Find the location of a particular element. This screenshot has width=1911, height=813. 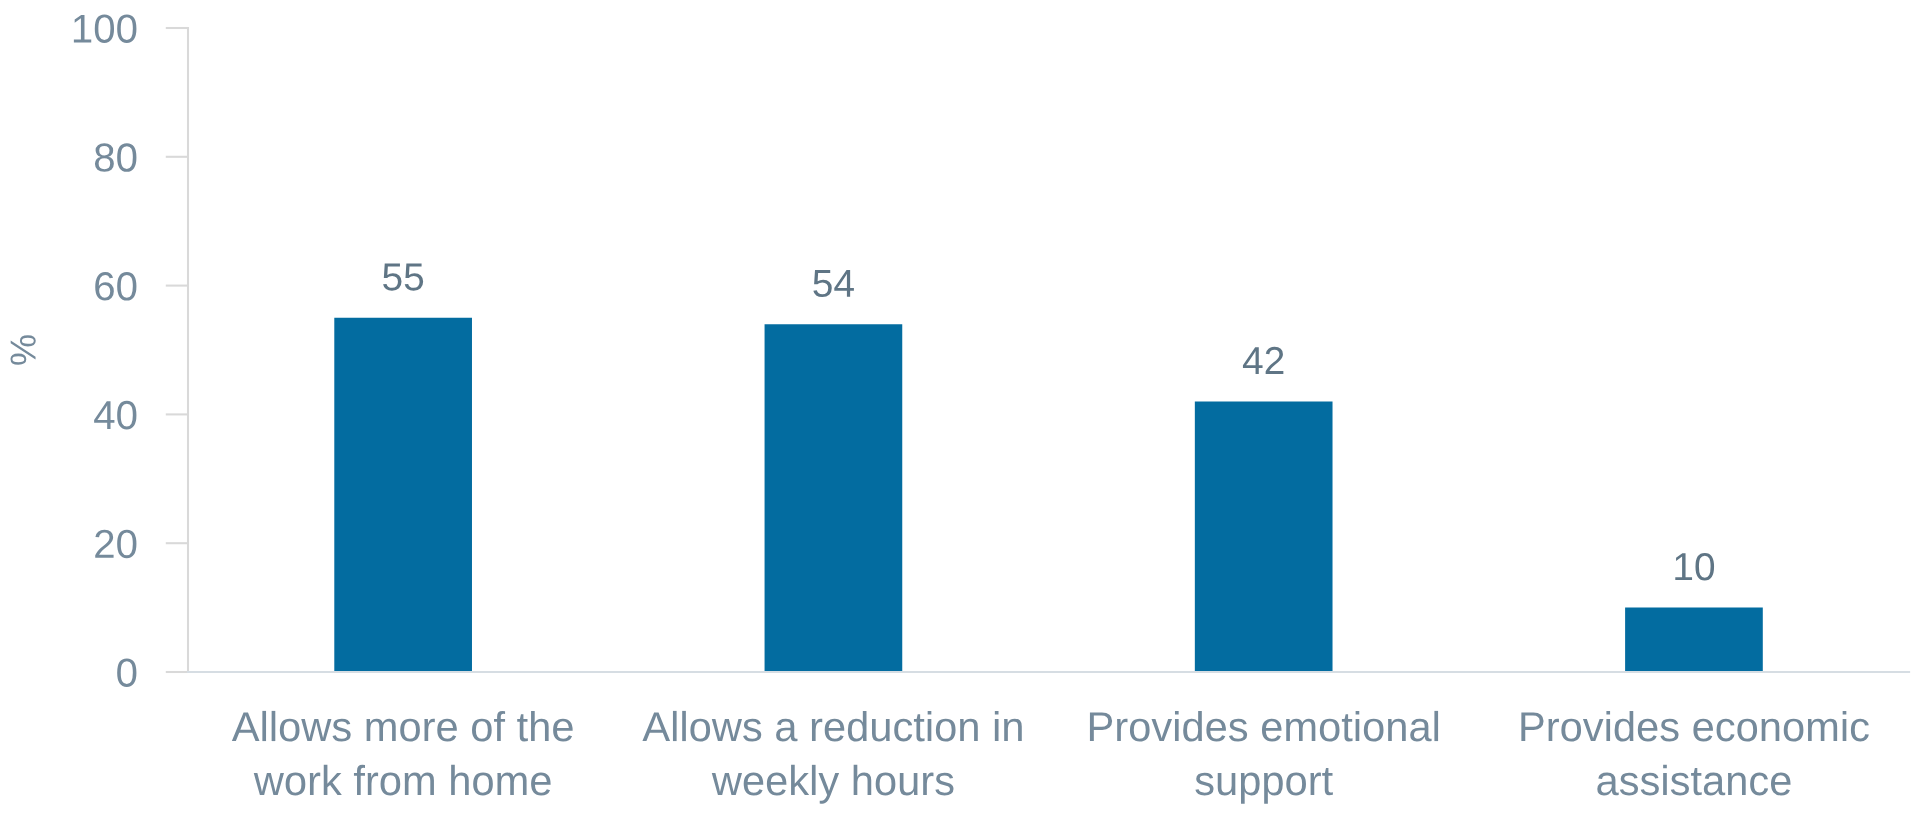

x-tick-label: Provides emotional support is located at coordinates (1264, 757).